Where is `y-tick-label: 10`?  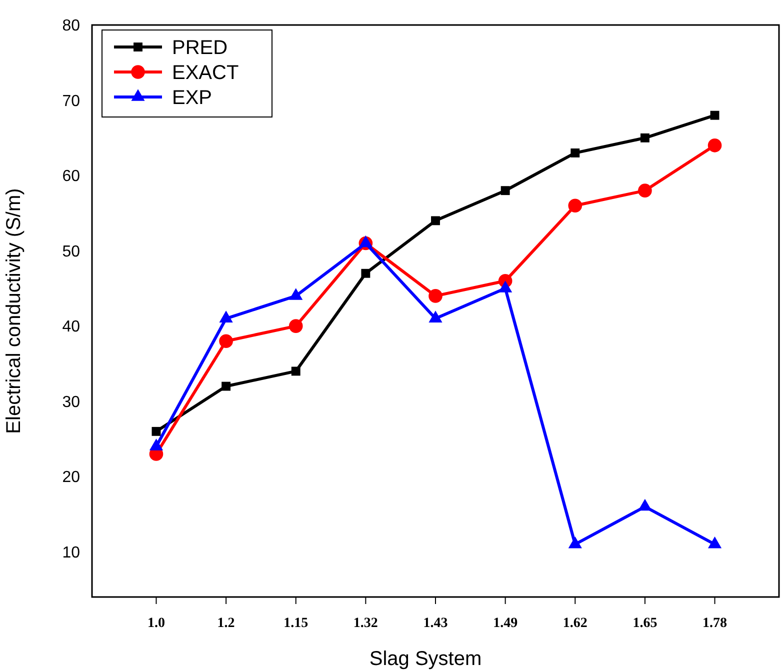
y-tick-label: 10 is located at coordinates (71, 553).